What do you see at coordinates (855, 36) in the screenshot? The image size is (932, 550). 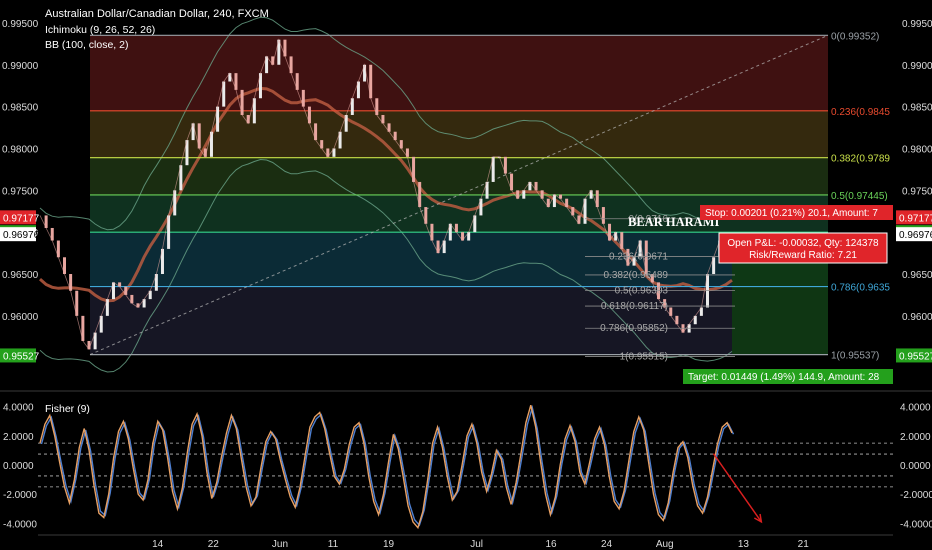 I see `fib-level-label: 0(0.99352)` at bounding box center [855, 36].